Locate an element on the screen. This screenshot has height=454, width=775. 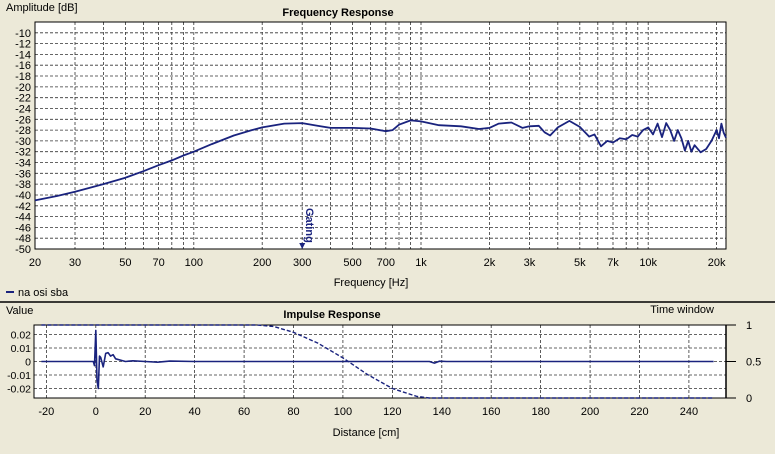
x-tick-label: 5k is located at coordinates (580, 263).